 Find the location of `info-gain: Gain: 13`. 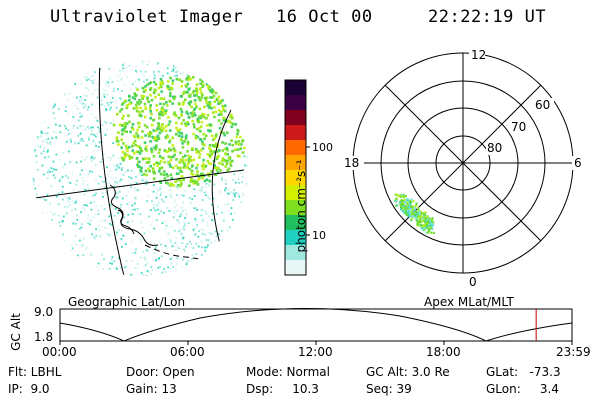

info-gain: Gain: 13 is located at coordinates (151, 389).